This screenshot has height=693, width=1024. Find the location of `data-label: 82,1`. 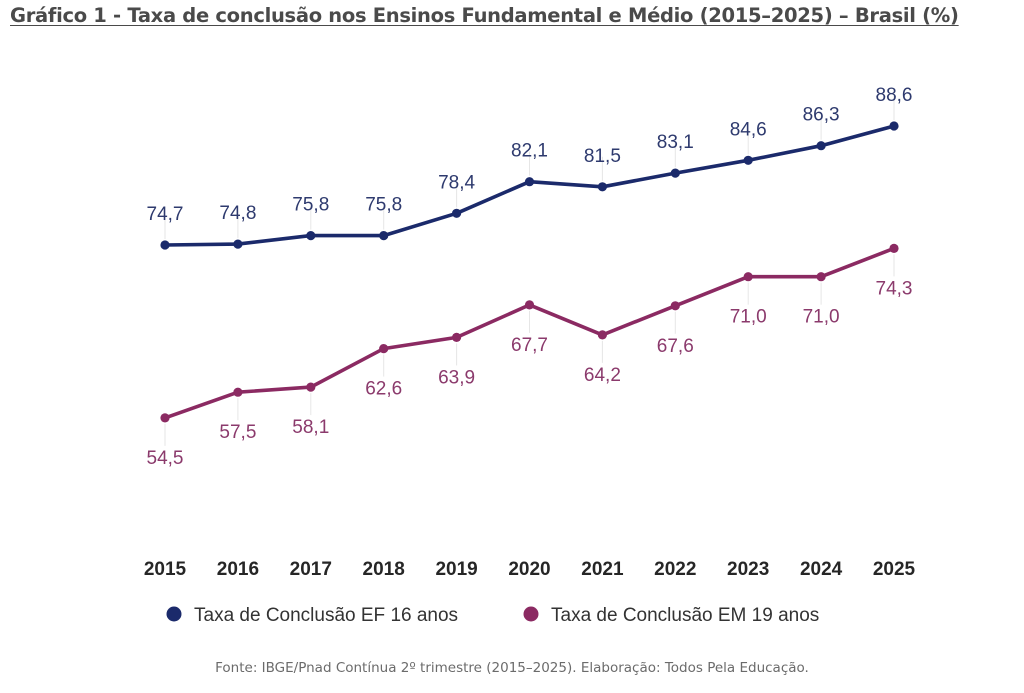

data-label: 82,1 is located at coordinates (529, 151).